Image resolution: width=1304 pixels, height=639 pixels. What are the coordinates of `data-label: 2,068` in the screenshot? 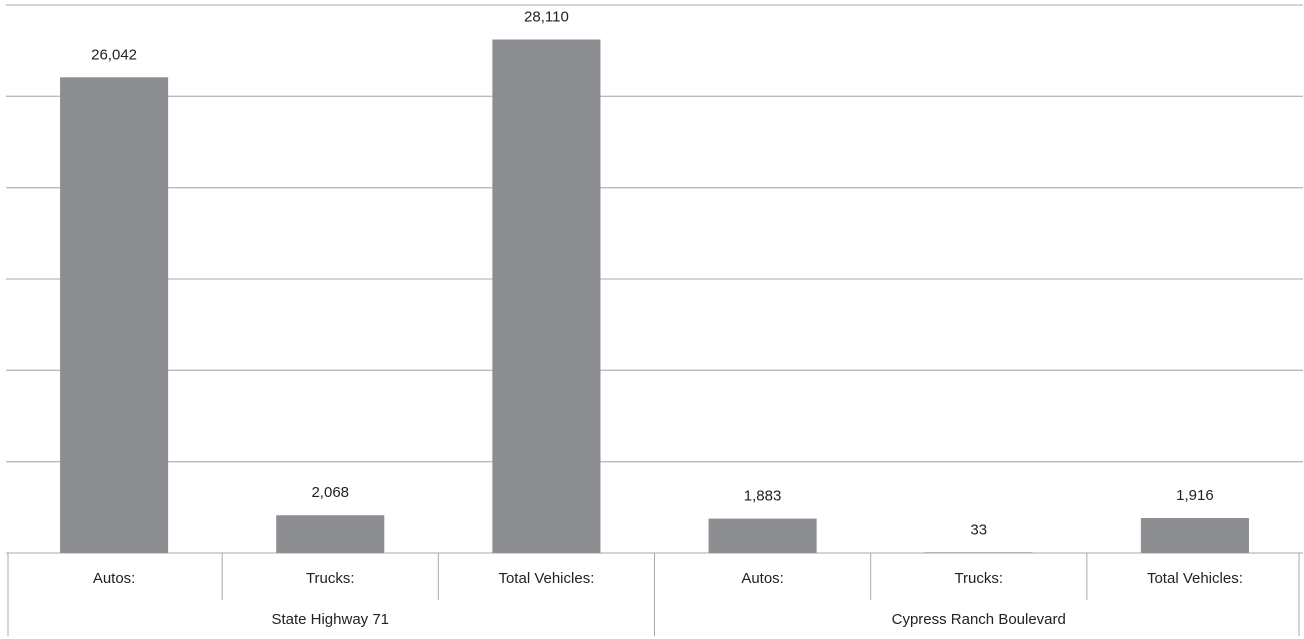 It's located at (330, 492).